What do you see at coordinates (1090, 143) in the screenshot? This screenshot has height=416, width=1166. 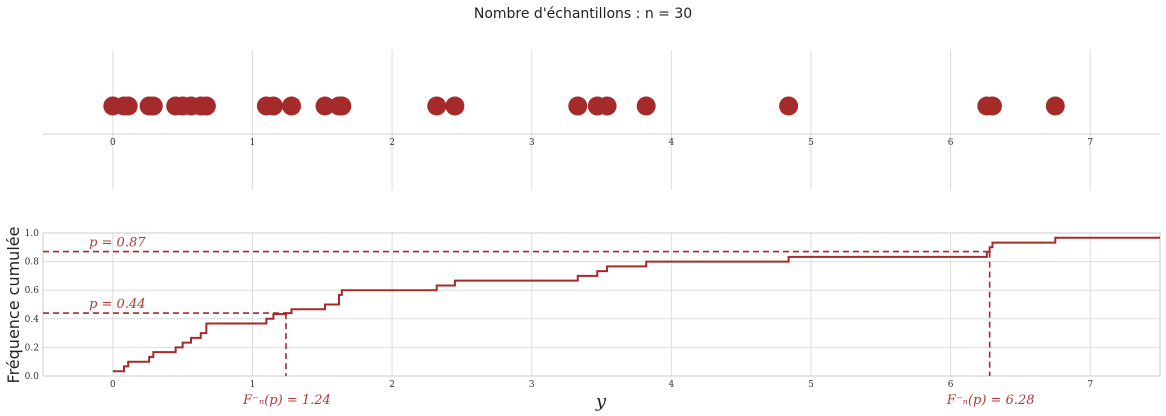 I see `top-x-tick-label: 7` at bounding box center [1090, 143].